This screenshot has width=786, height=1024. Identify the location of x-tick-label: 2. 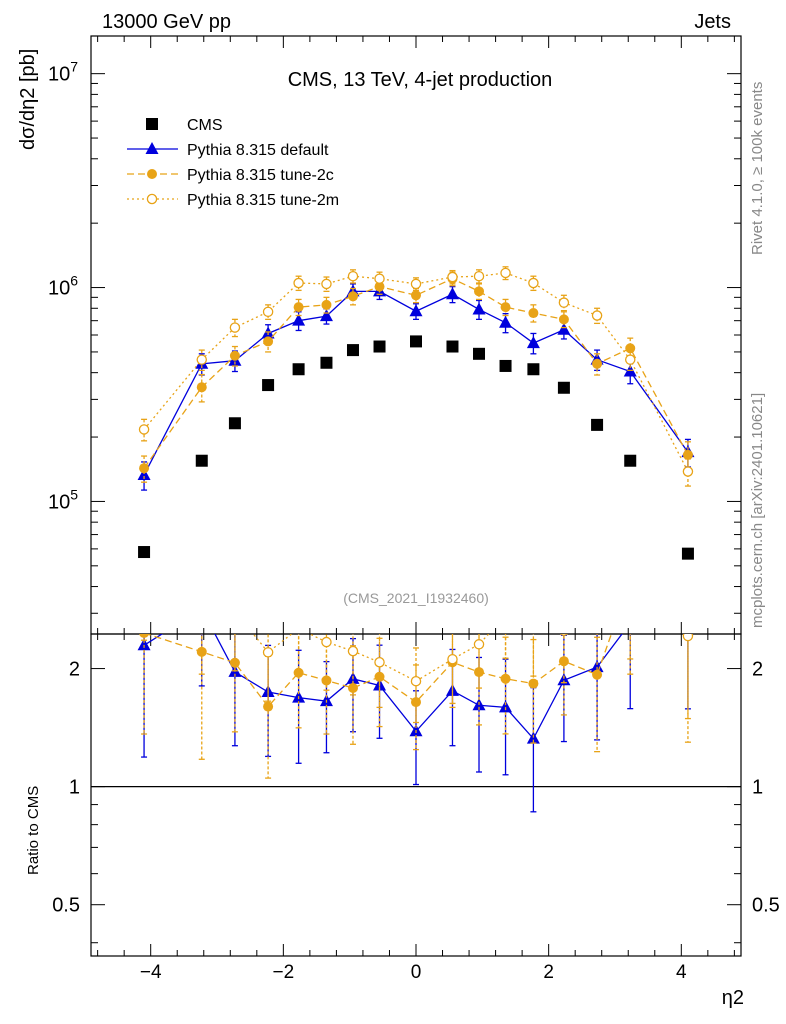
(548, 972).